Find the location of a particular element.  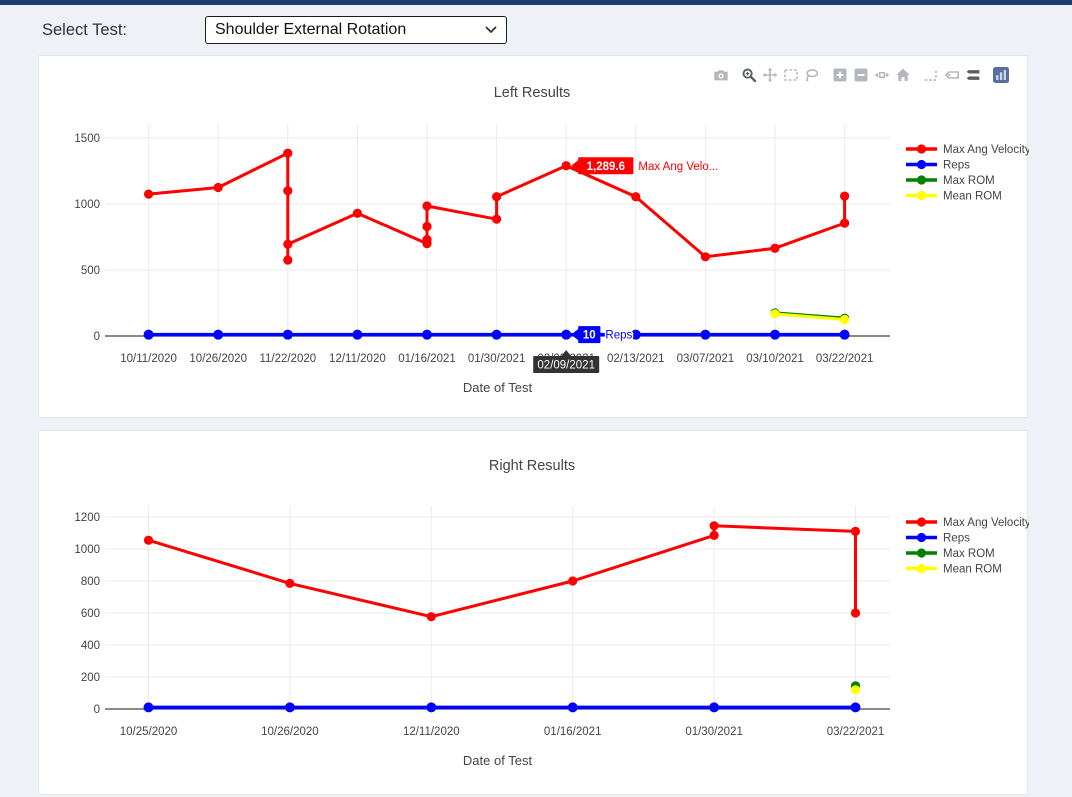

legend-label: Max Ang Velocity is located at coordinates (986, 523).